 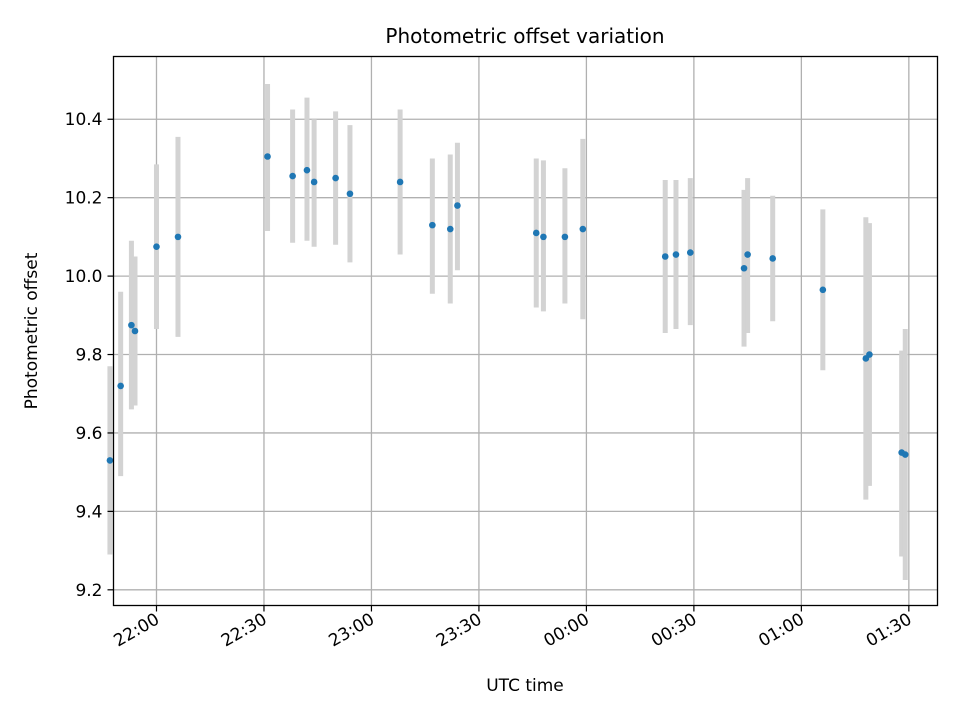 I want to click on y-tick-label: 9.2, so click(x=88, y=591).